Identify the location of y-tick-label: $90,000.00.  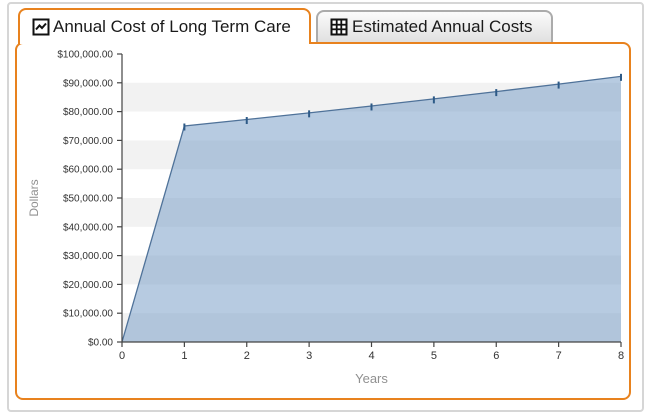
(88, 83).